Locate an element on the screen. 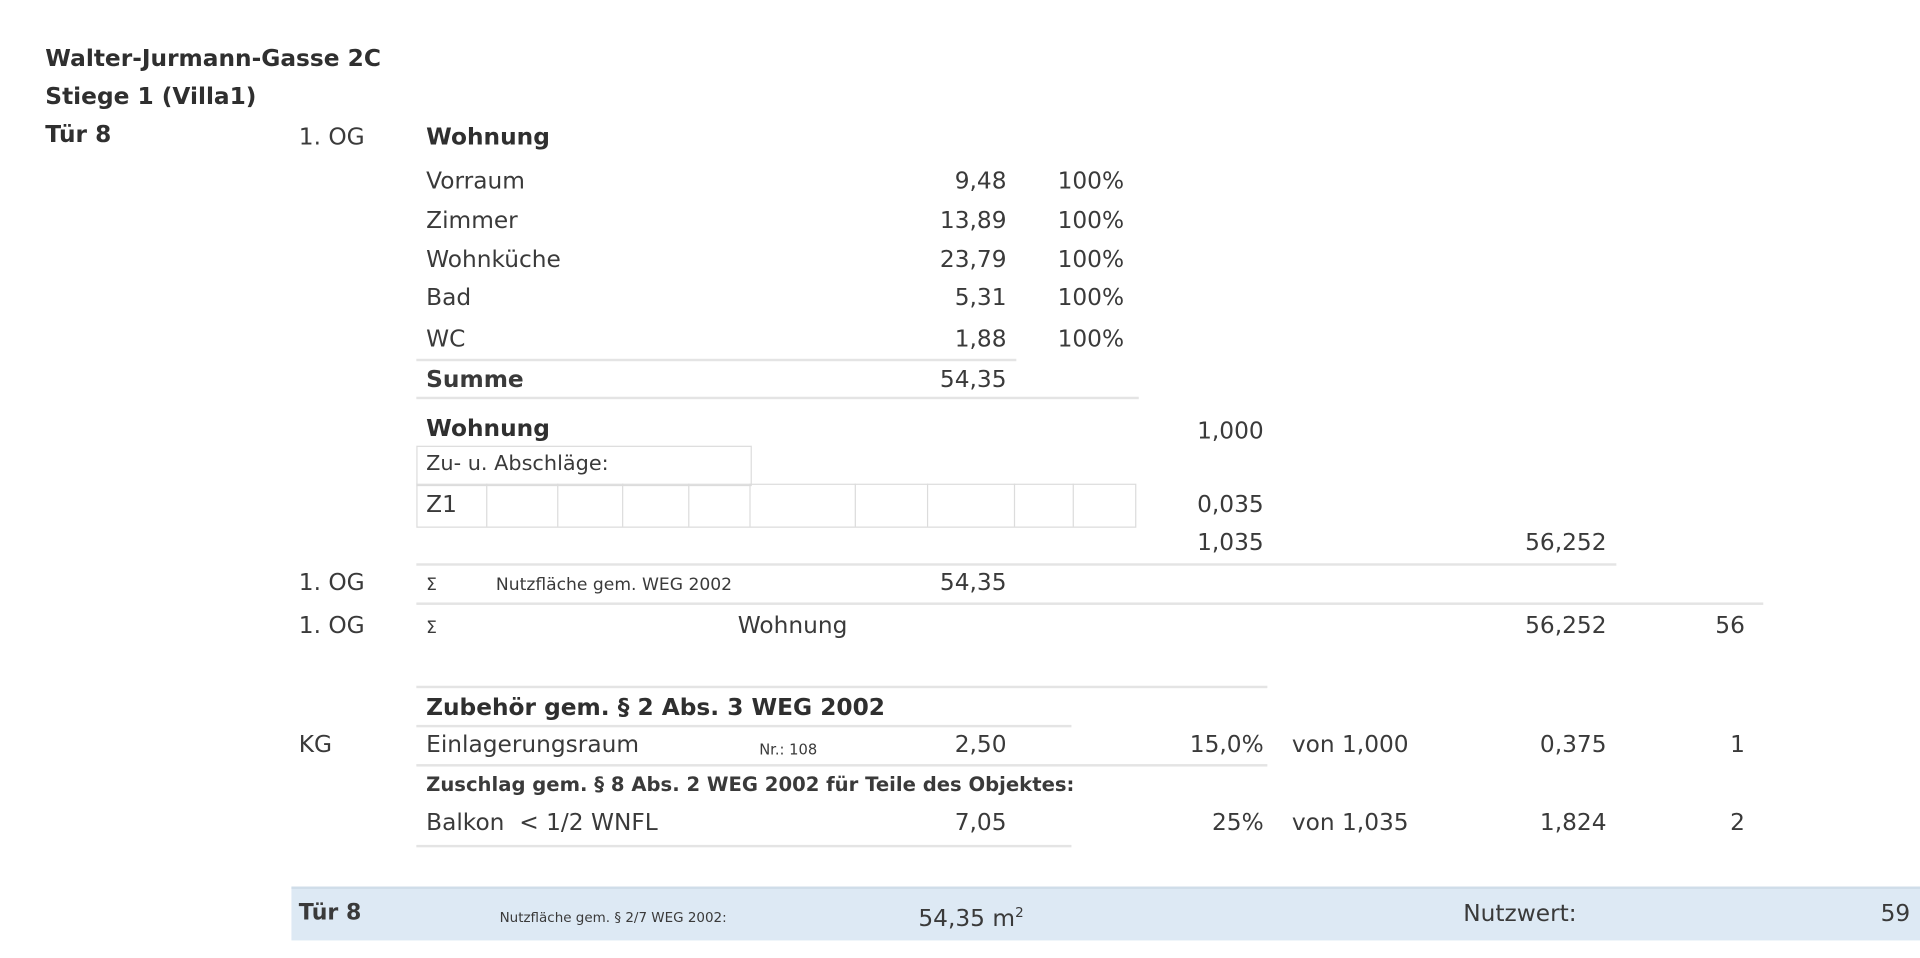  room-name: Vorraum is located at coordinates (475, 181).